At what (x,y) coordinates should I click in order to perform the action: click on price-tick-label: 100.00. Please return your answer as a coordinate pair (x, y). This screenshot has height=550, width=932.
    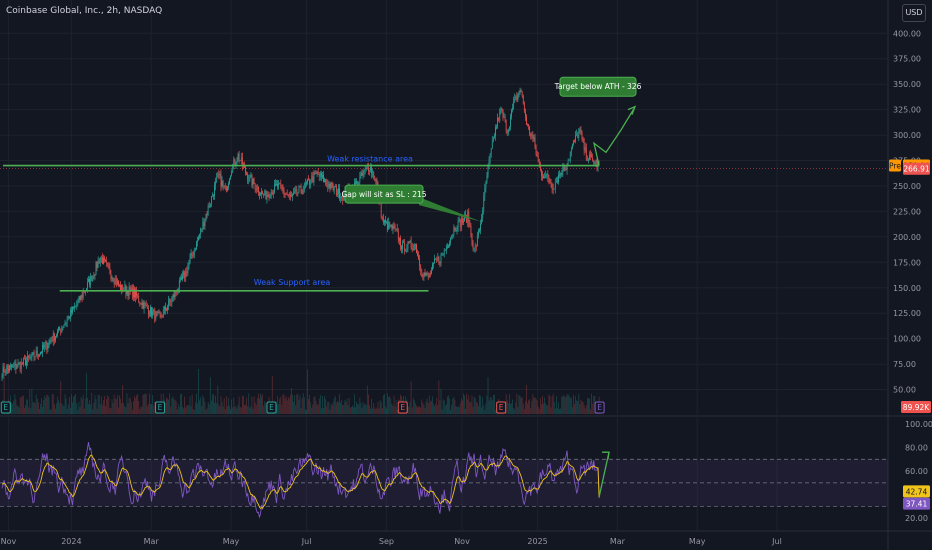
    Looking at the image, I should click on (907, 339).